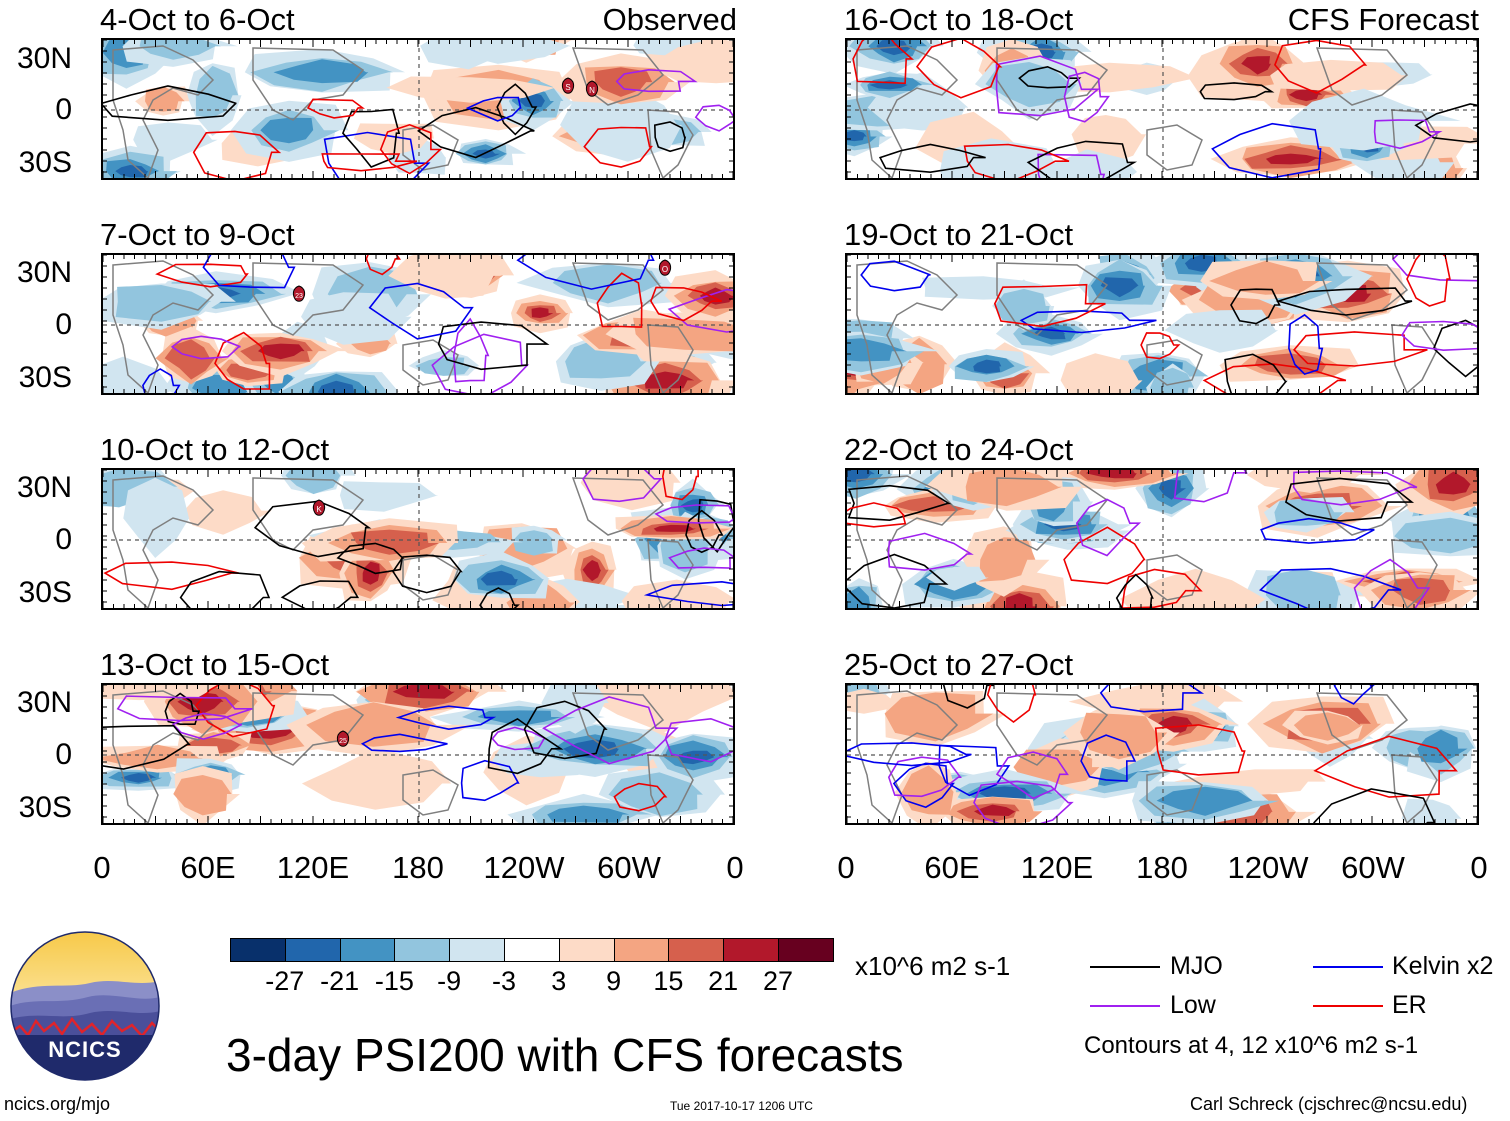  What do you see at coordinates (63, 109) in the screenshot?
I see `y-tick-eq-1: 0` at bounding box center [63, 109].